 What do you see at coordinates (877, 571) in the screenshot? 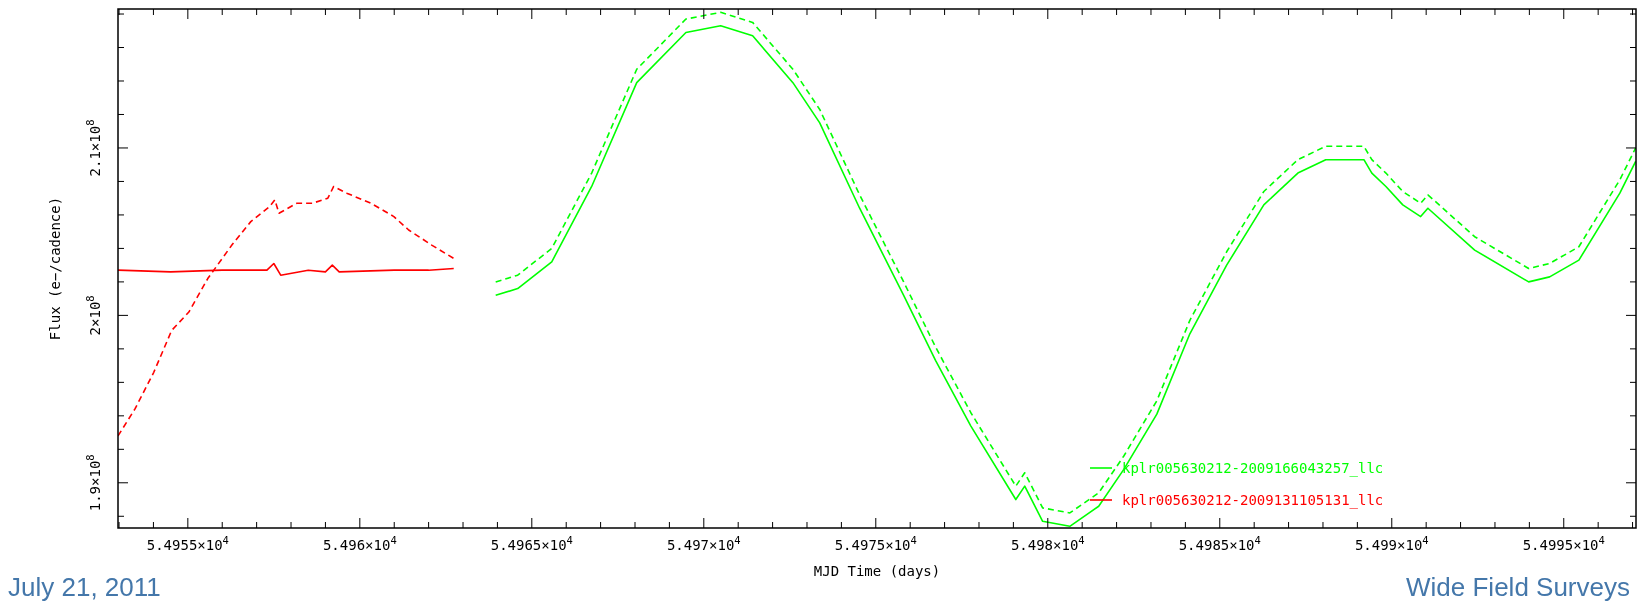
I see `x-axis-title: MJD Time (days)` at bounding box center [877, 571].